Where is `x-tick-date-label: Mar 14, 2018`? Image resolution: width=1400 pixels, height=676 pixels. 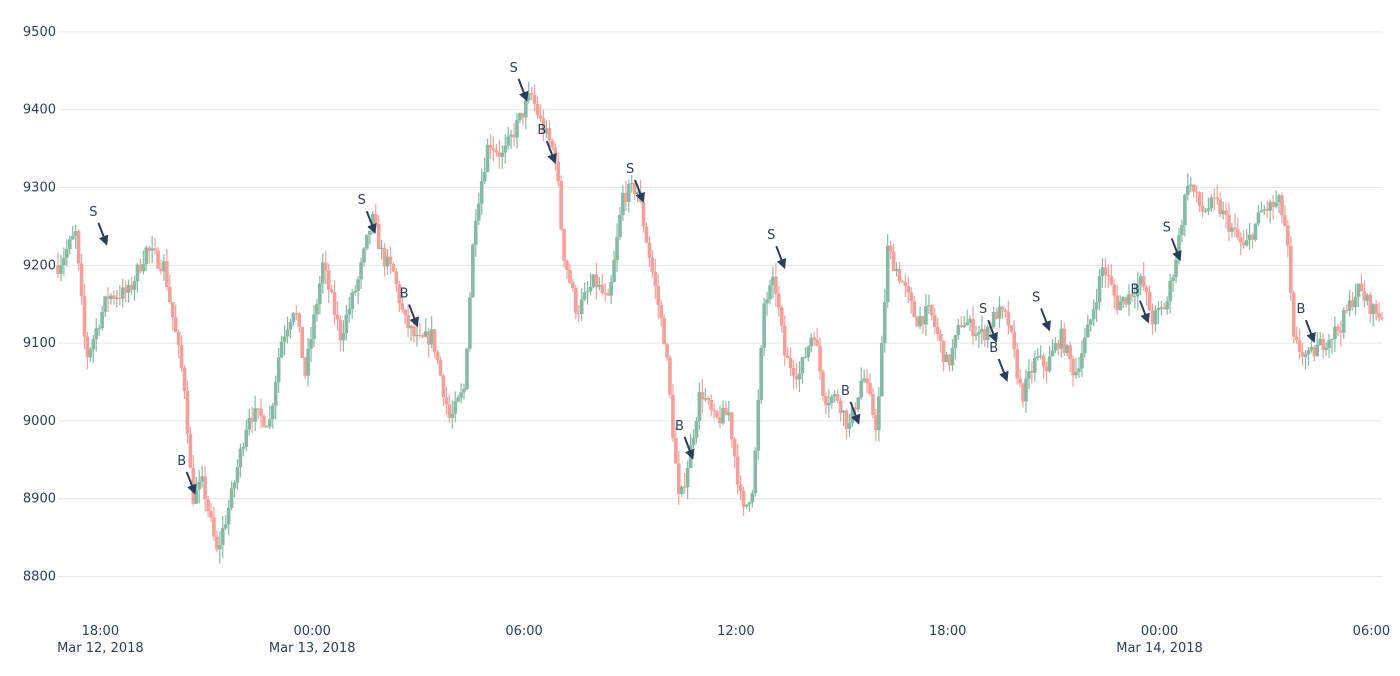
x-tick-date-label: Mar 14, 2018 is located at coordinates (1159, 648).